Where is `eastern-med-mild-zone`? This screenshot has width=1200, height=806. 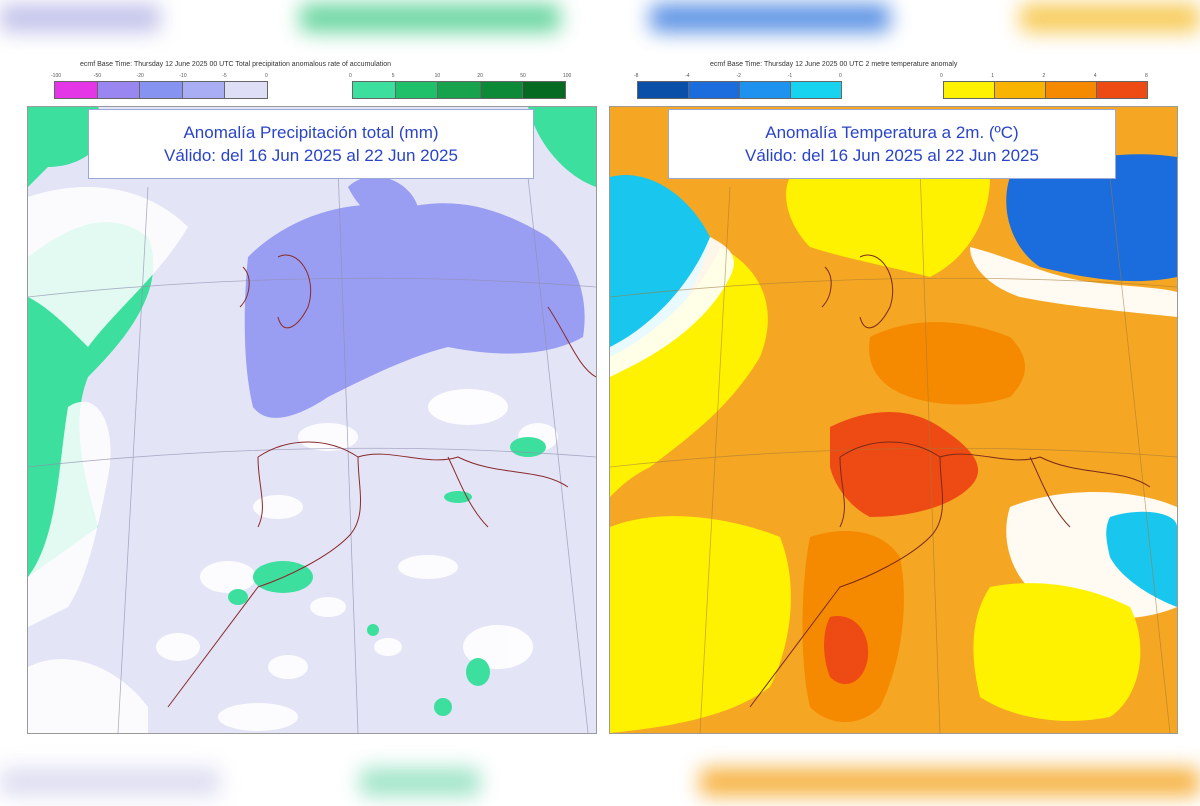
eastern-med-mild-zone is located at coordinates (1057, 652).